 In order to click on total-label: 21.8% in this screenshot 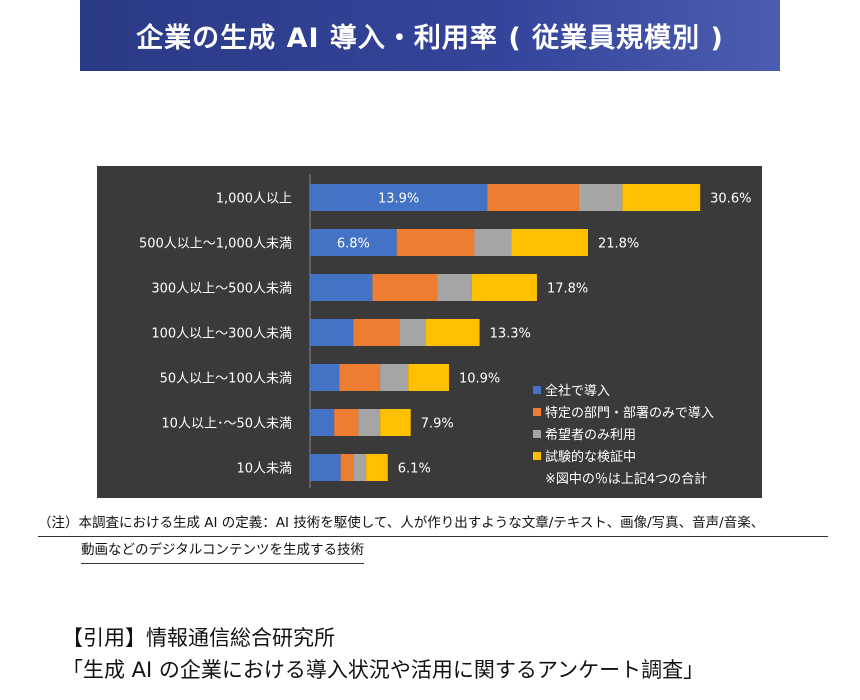, I will do `click(618, 244)`.